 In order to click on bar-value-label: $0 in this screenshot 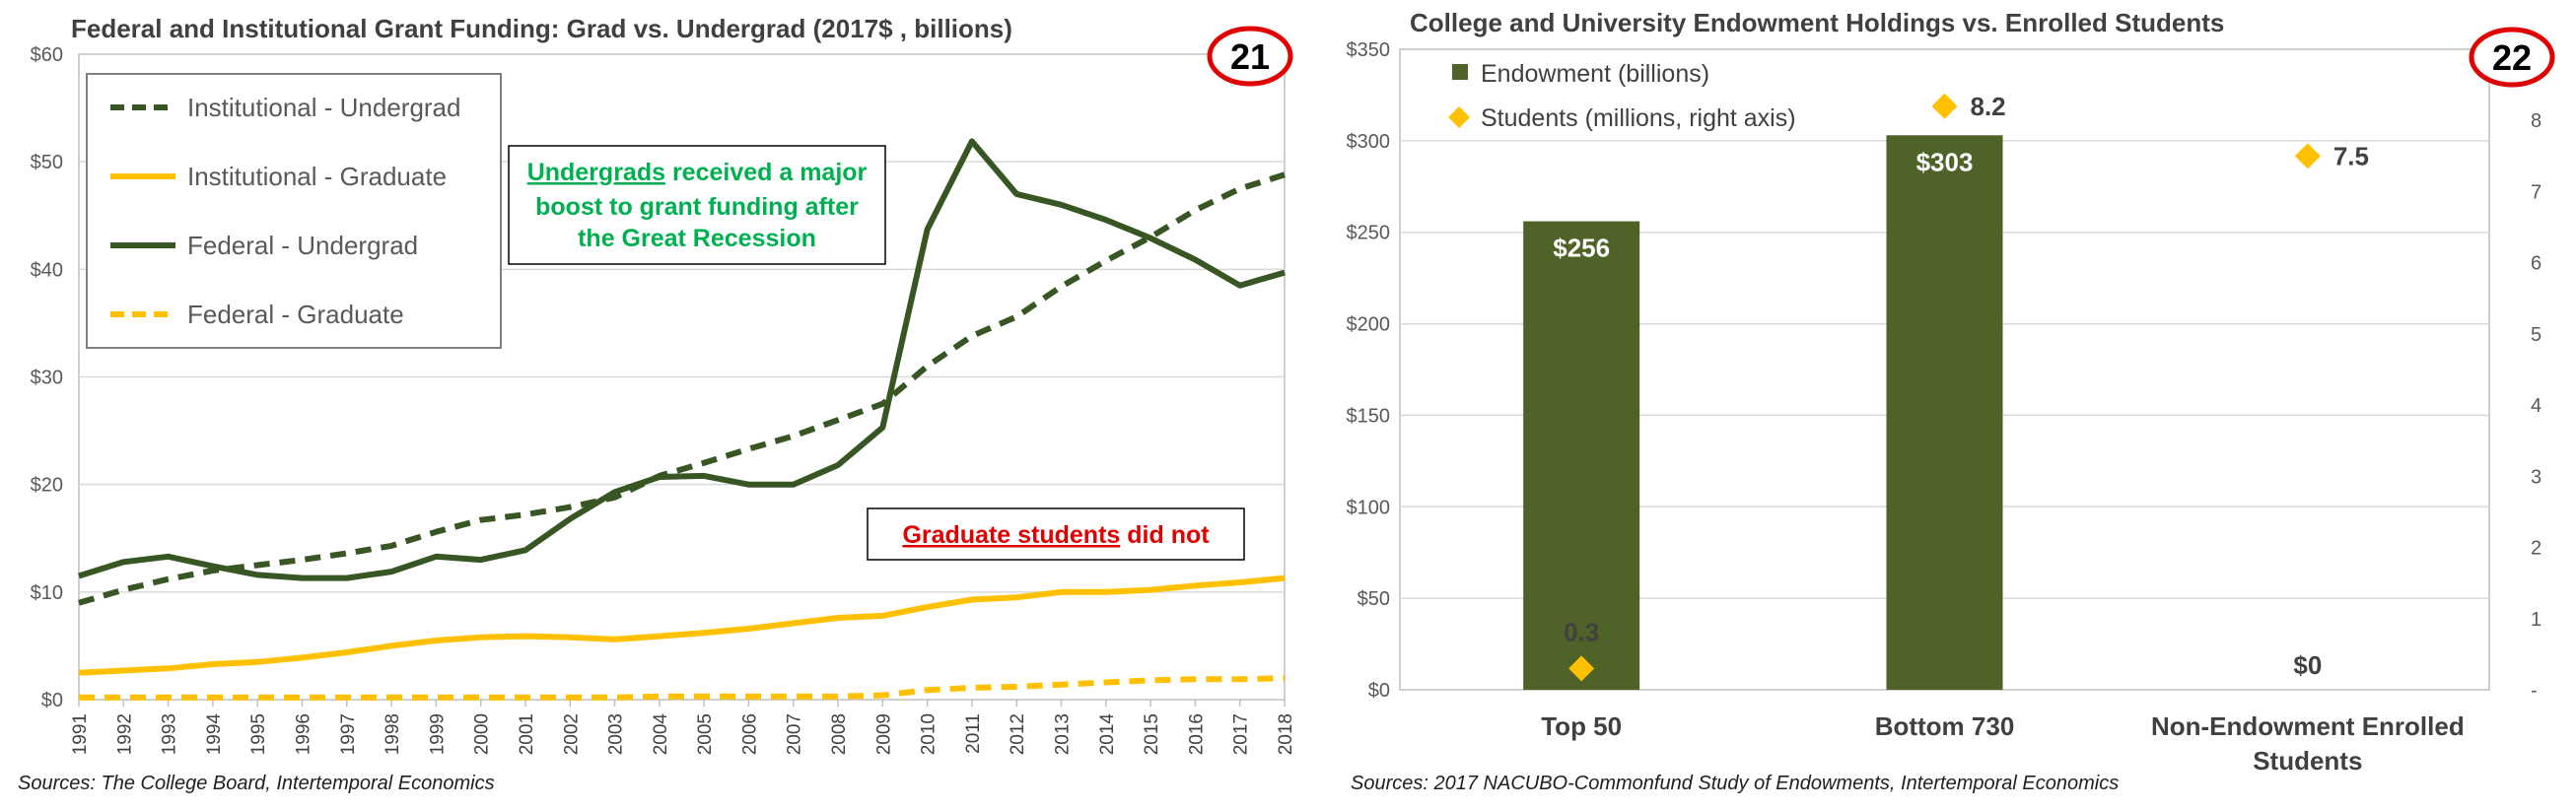, I will do `click(2307, 665)`.